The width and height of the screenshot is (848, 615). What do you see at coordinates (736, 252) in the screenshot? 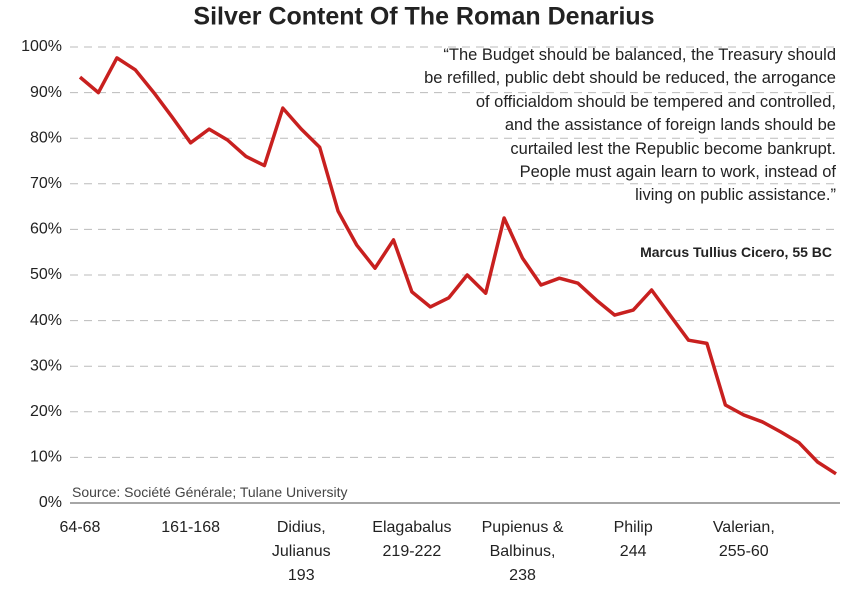
I see `attribution: Marcus Tullius Cicero, 55 BC` at bounding box center [736, 252].